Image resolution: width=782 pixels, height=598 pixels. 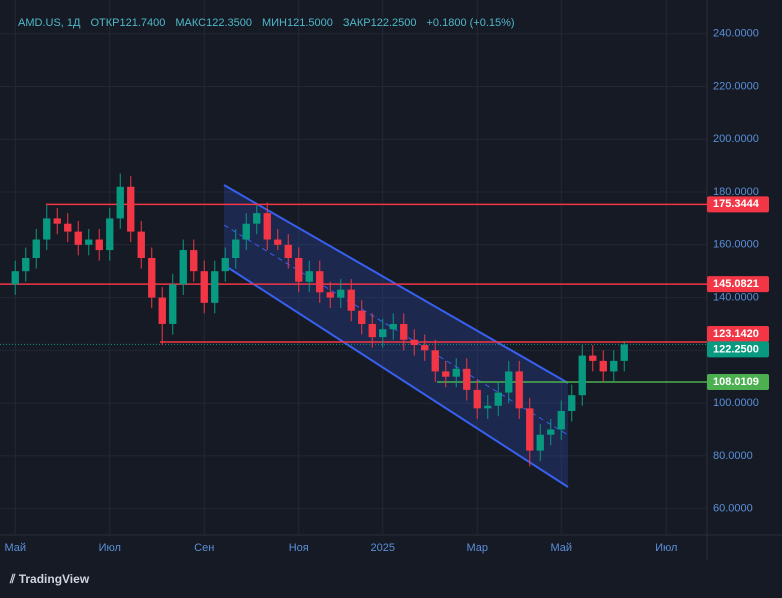 I want to click on price-box-label: 122.2500, so click(x=736, y=349).